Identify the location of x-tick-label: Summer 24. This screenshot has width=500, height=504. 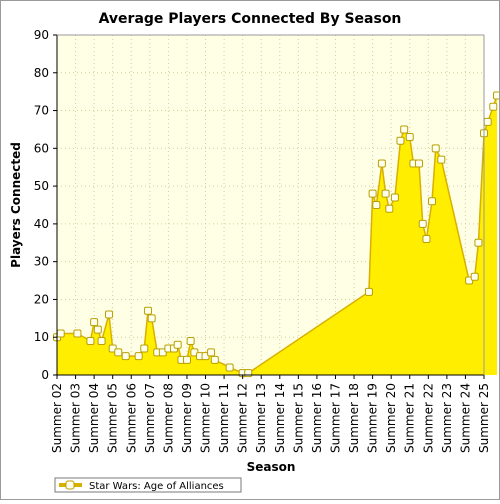
(465, 418).